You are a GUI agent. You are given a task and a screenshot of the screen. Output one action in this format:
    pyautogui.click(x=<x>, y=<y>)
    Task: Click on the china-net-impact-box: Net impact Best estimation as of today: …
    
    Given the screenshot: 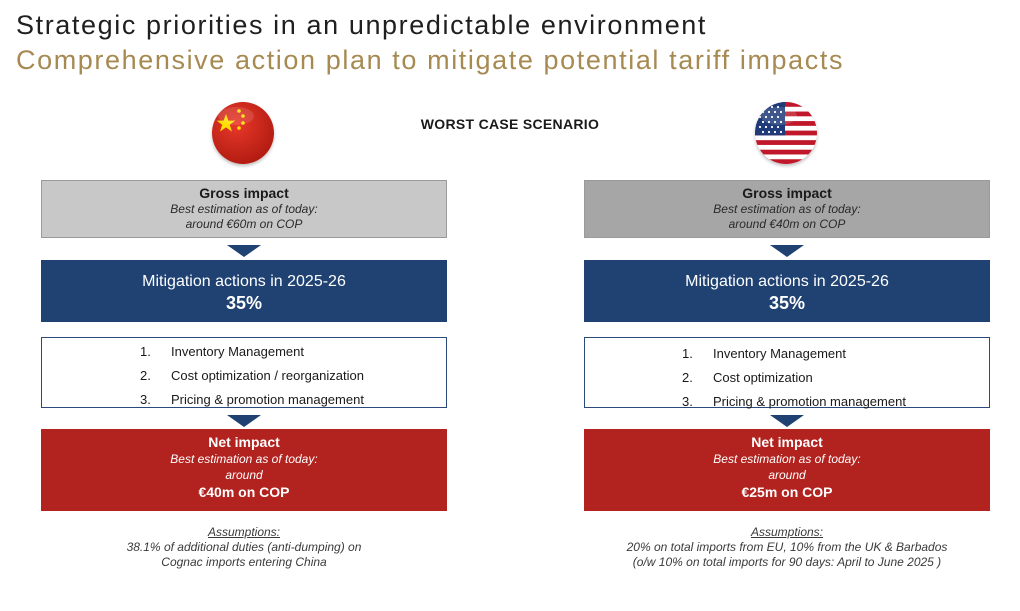 What is the action you would take?
    pyautogui.click(x=244, y=470)
    